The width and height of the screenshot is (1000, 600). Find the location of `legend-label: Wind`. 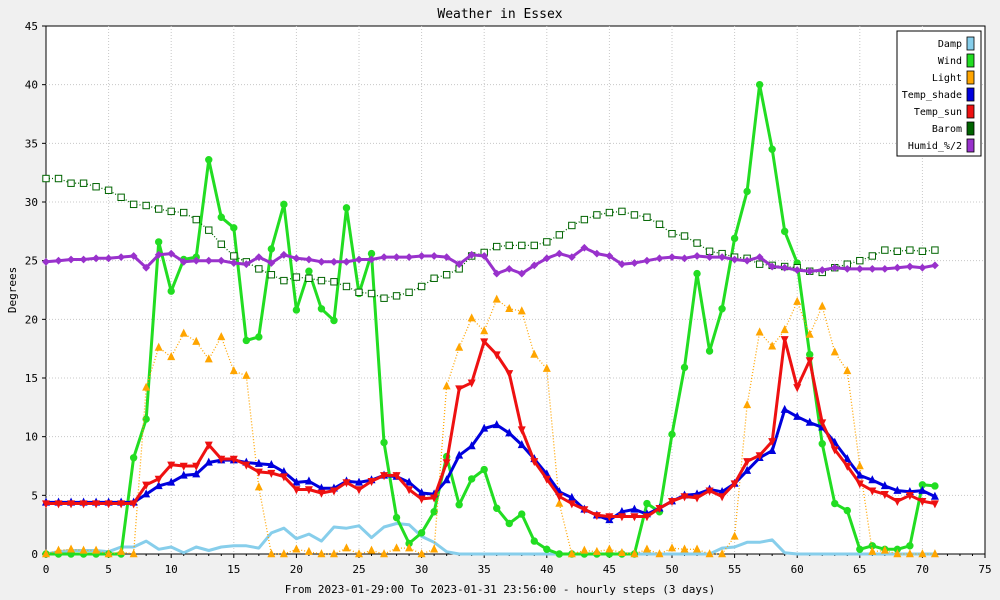

legend-label: Wind is located at coordinates (950, 61).